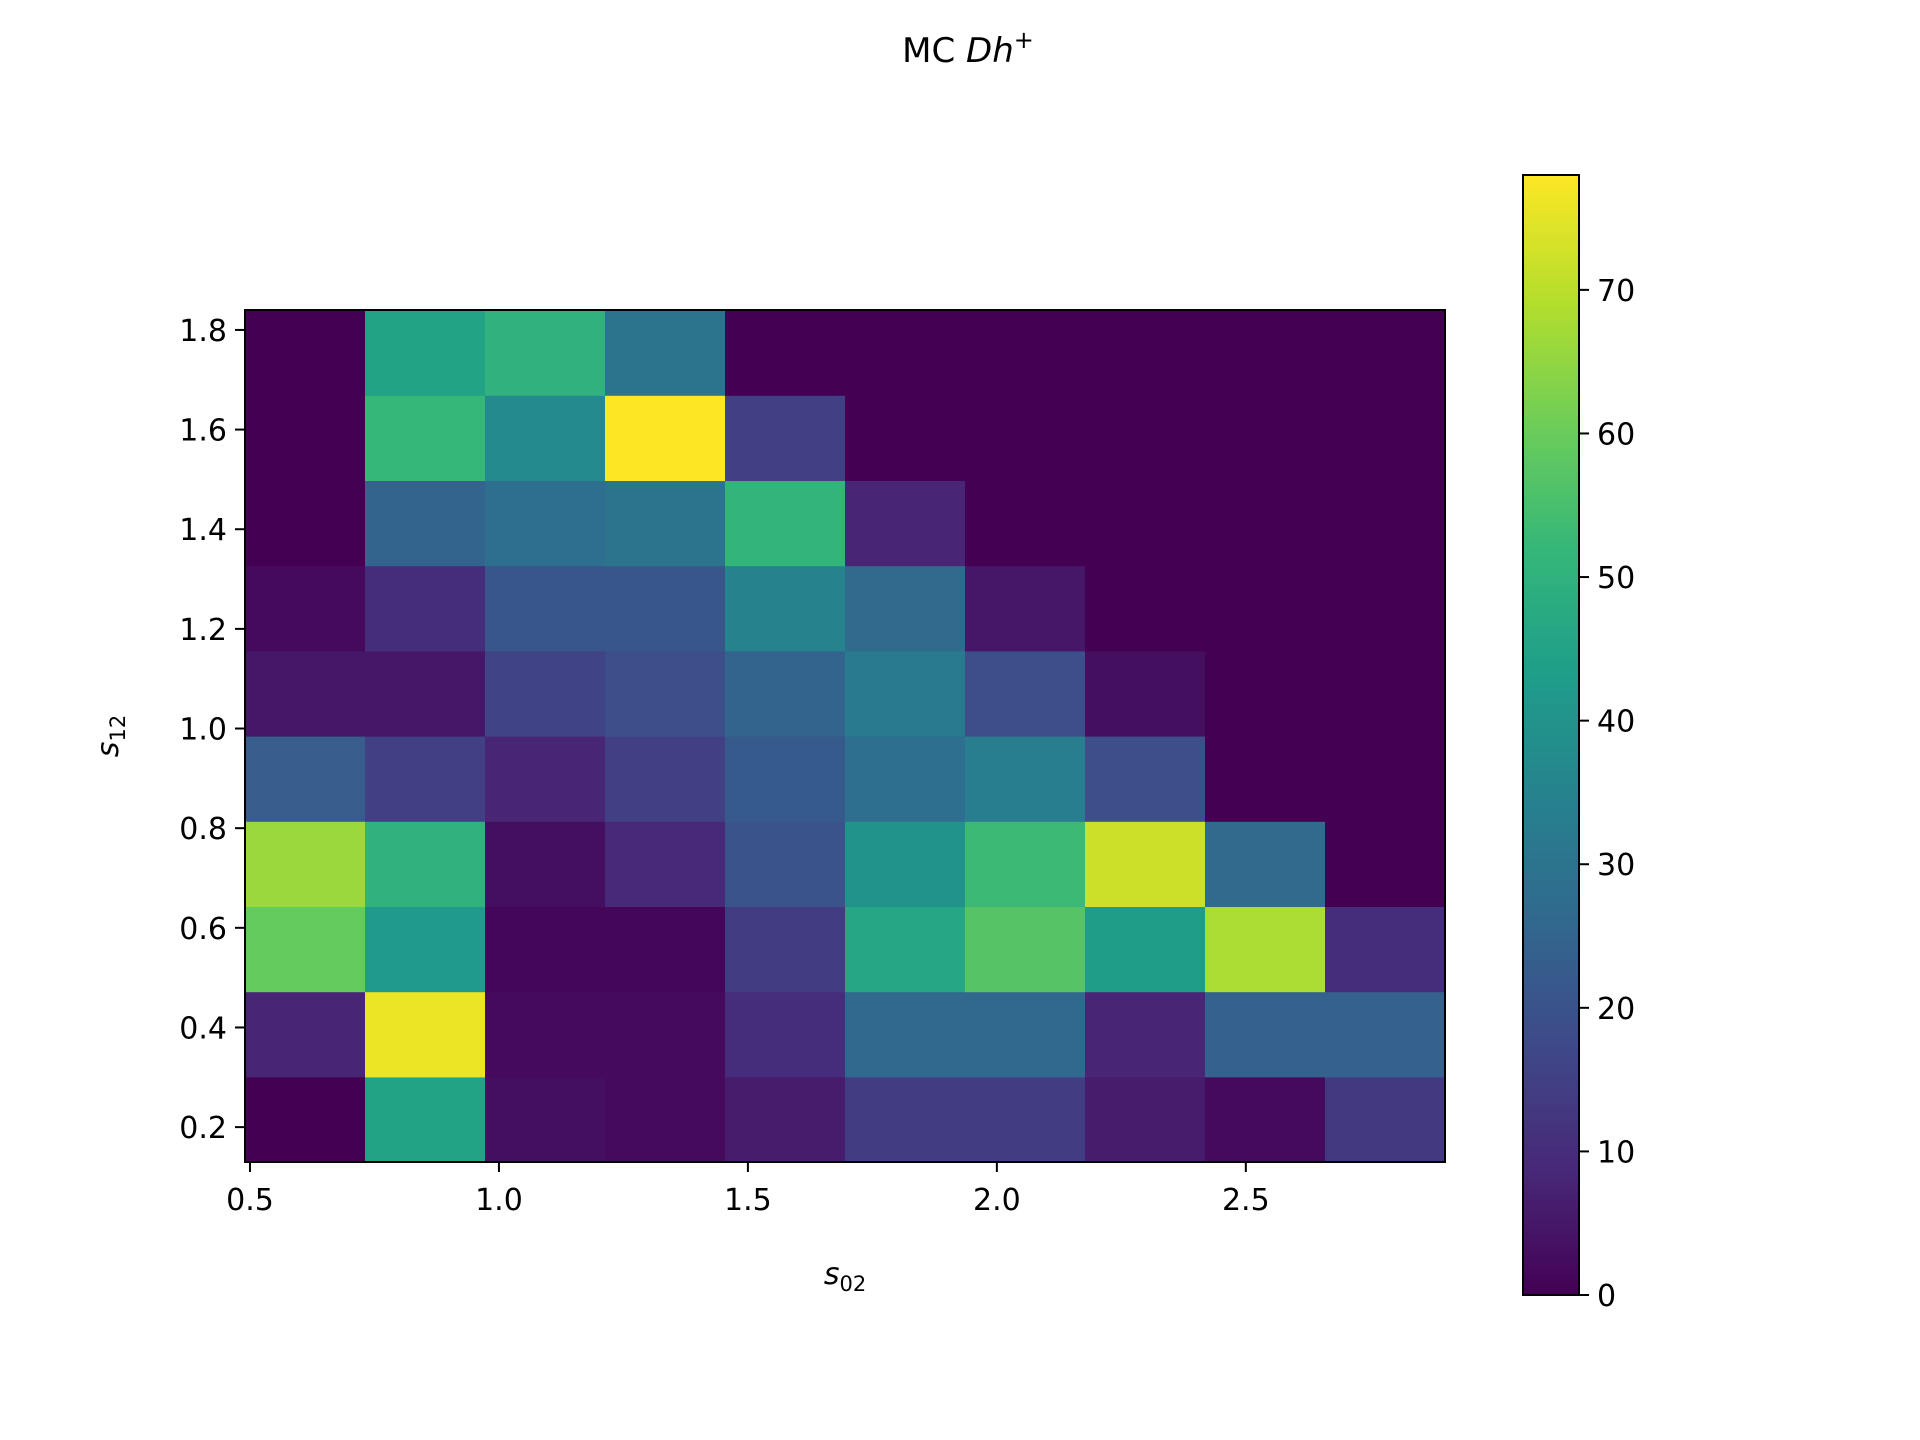 This screenshot has width=1920, height=1440. I want to click on x-tick-label: 1.5, so click(748, 1200).